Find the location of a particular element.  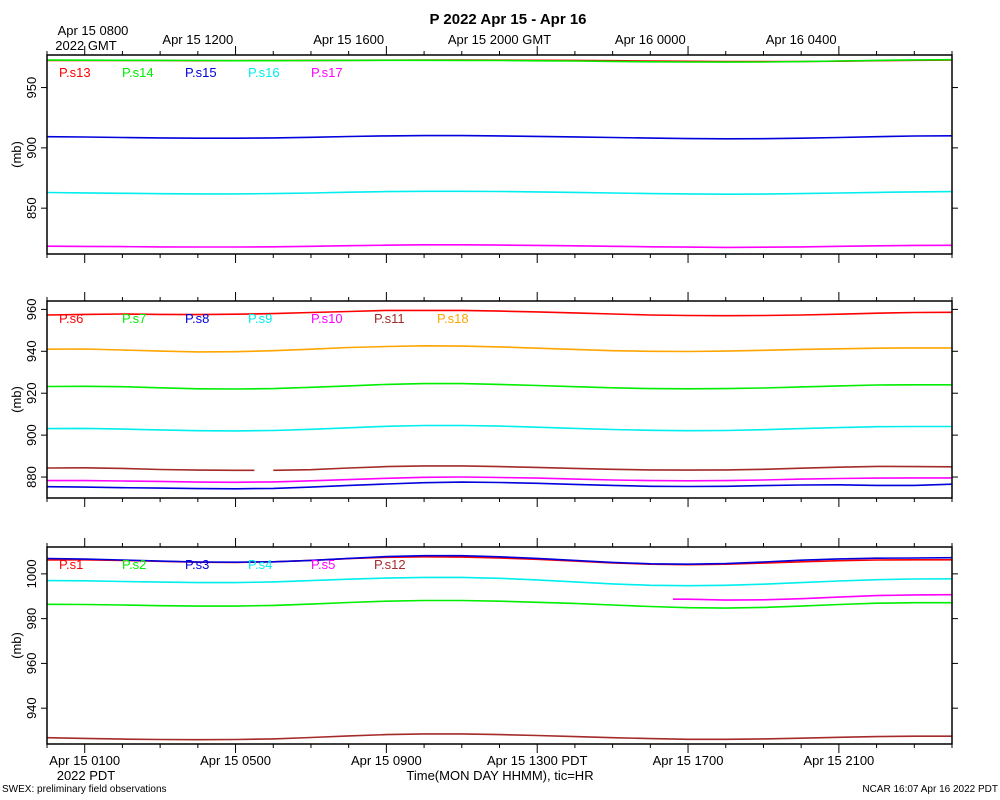

series-line-P-s18 is located at coordinates (499, 348).